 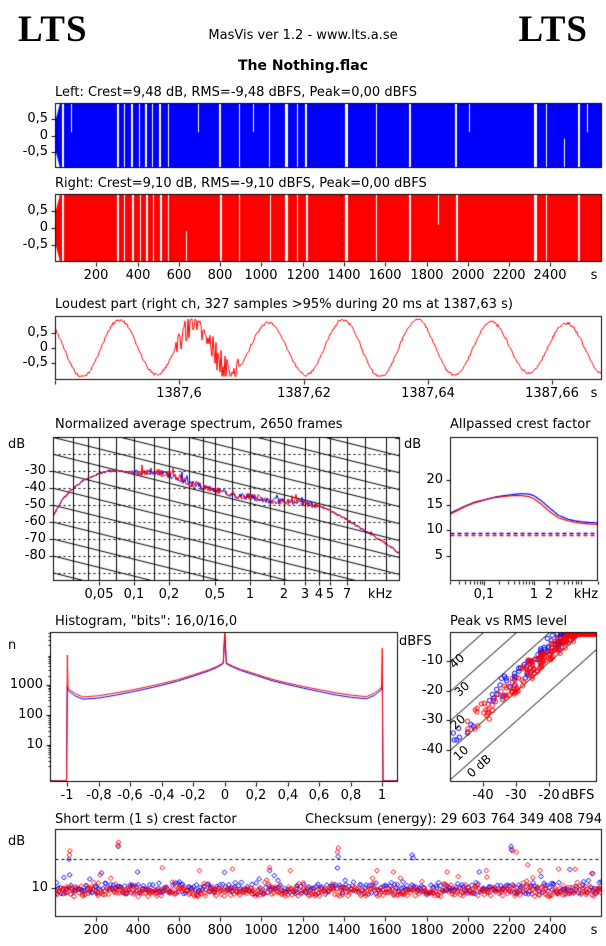 What do you see at coordinates (432, 660) in the screenshot?
I see `tick-label: -10` at bounding box center [432, 660].